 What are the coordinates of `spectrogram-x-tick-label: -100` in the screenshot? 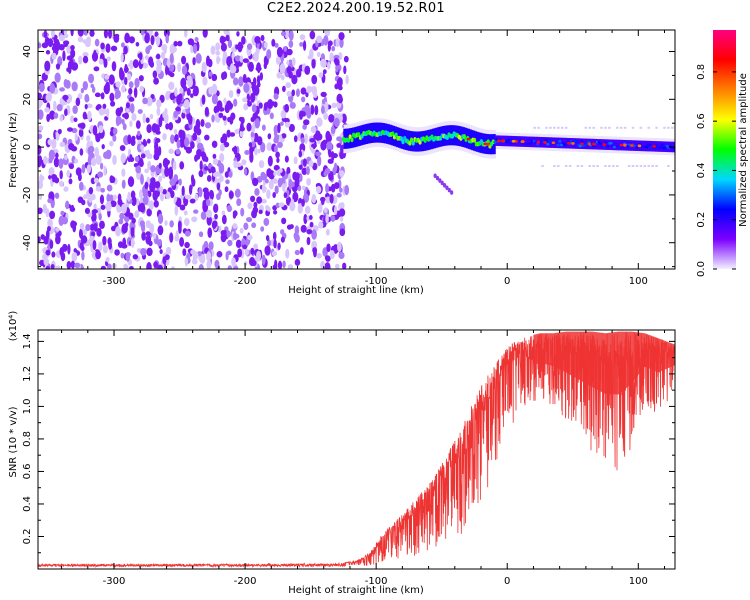 It's located at (376, 281).